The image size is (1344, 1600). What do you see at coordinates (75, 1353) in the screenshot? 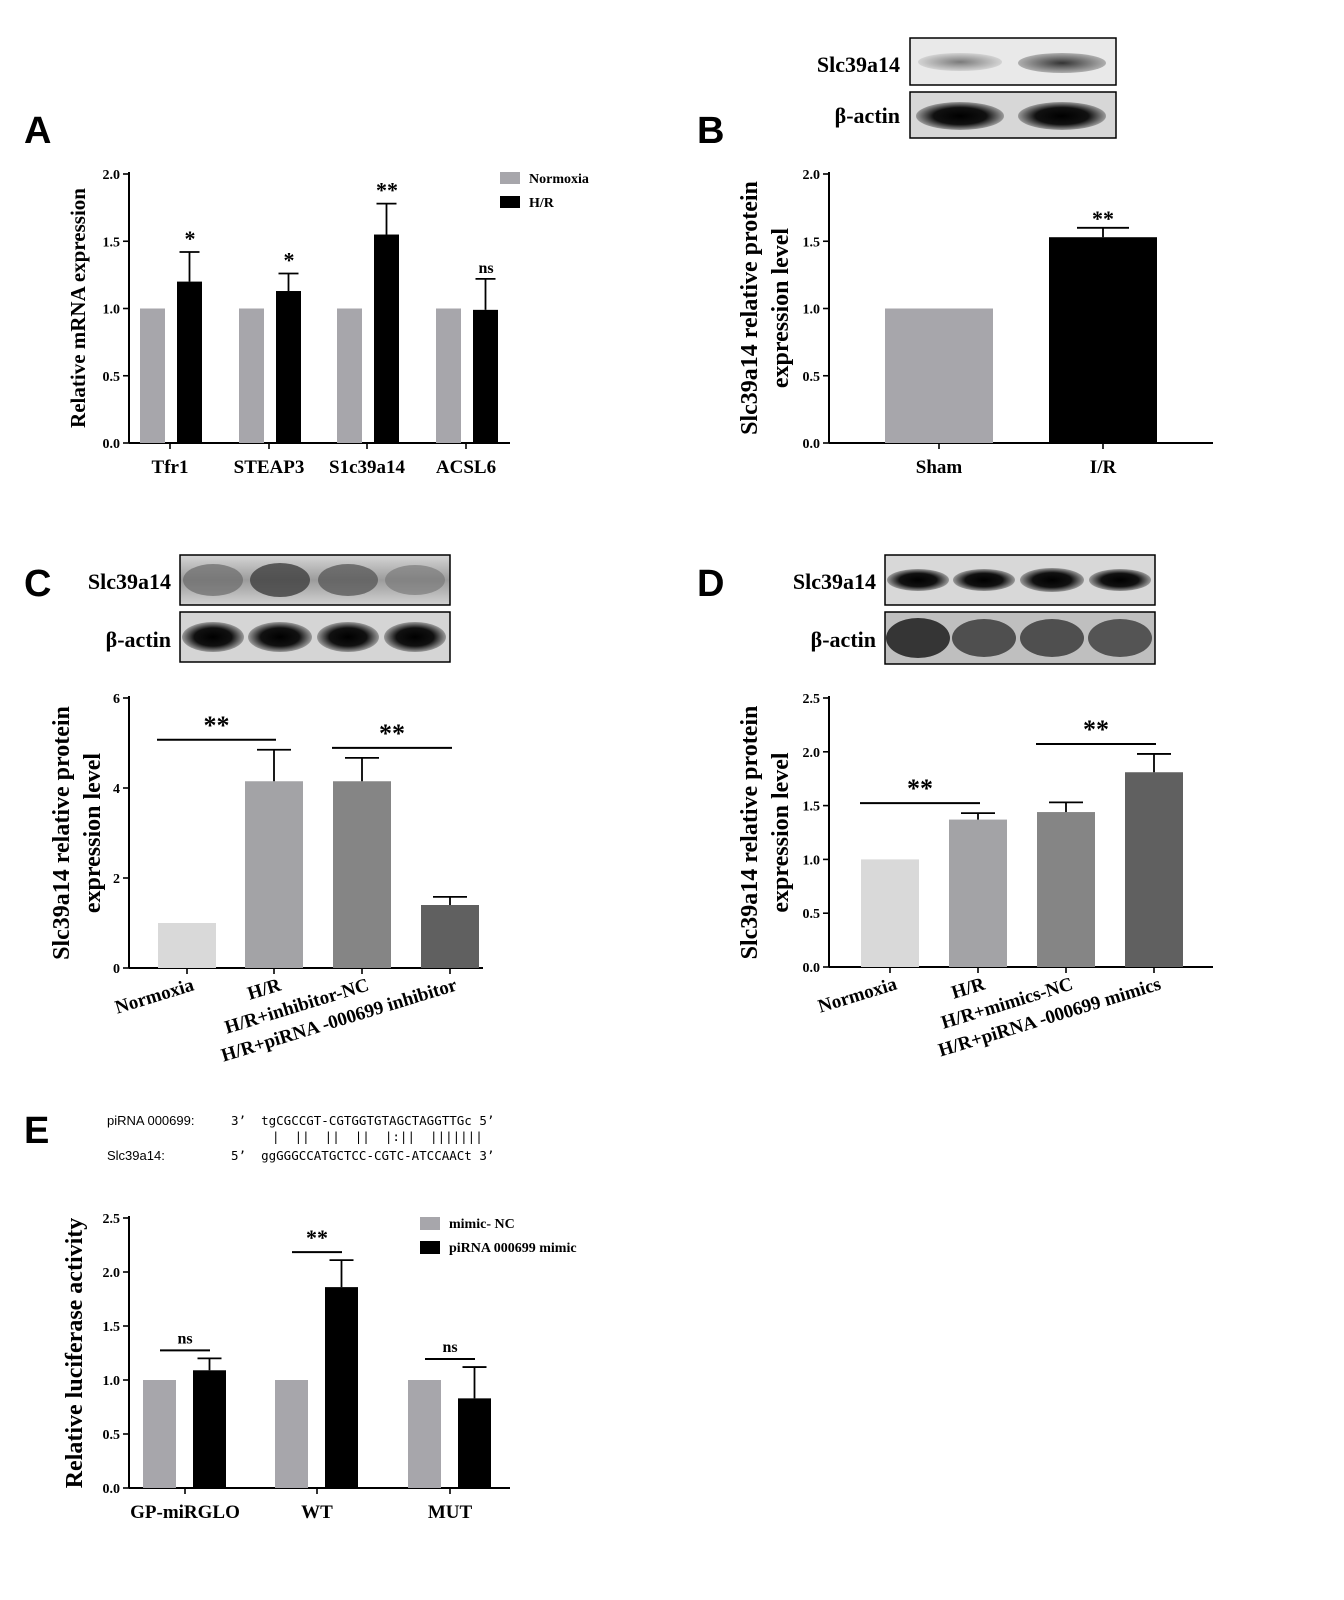
I see `y-axis-label: Relative luciferase activity` at bounding box center [75, 1353].